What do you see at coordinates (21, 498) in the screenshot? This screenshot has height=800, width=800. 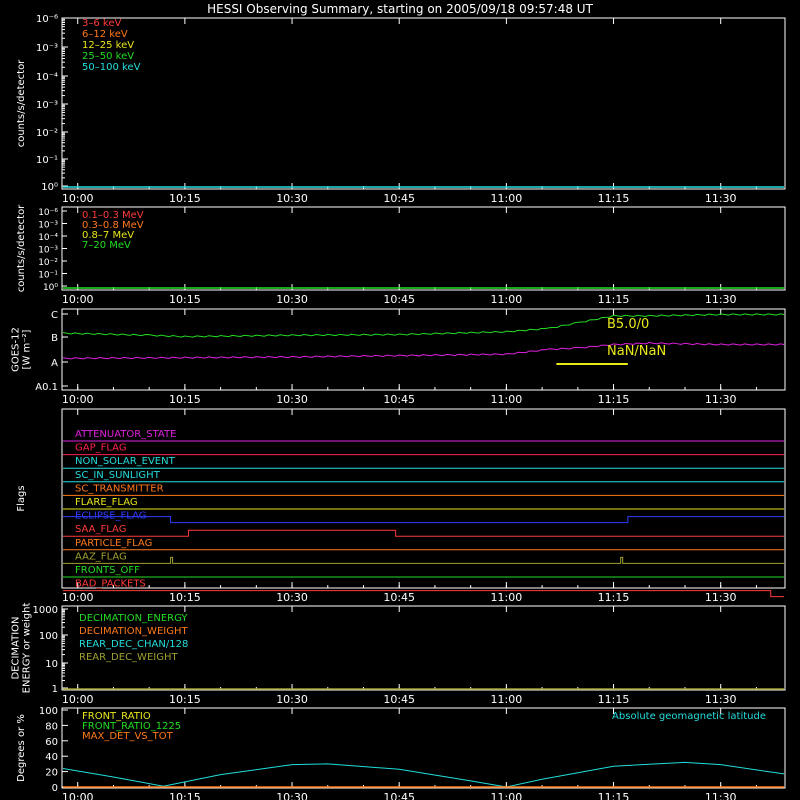 I see `y-axis-label: Flags` at bounding box center [21, 498].